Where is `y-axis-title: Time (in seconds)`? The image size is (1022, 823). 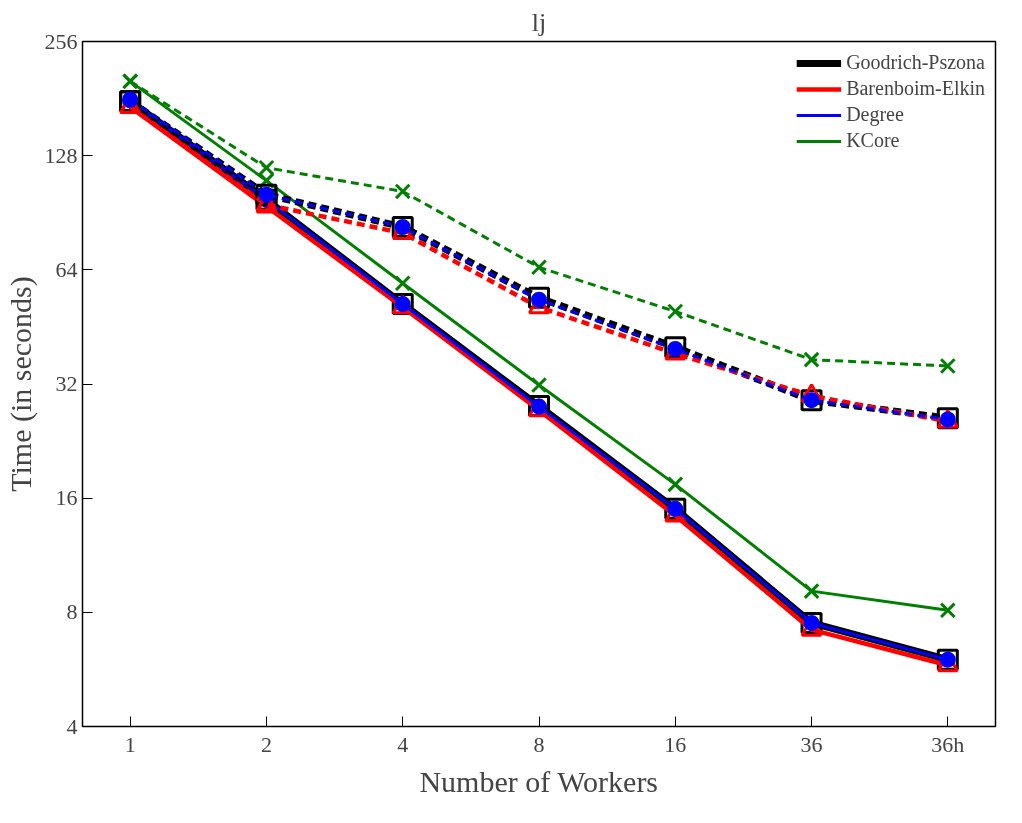
y-axis-title: Time (in seconds) is located at coordinates (20, 384).